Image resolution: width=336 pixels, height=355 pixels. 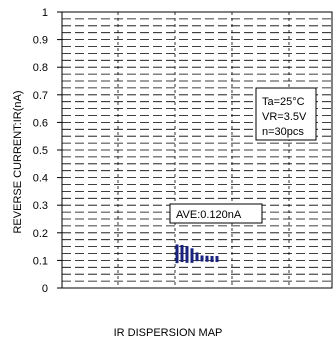 I want to click on average-label: AVE:0.120nA, so click(x=209, y=215).